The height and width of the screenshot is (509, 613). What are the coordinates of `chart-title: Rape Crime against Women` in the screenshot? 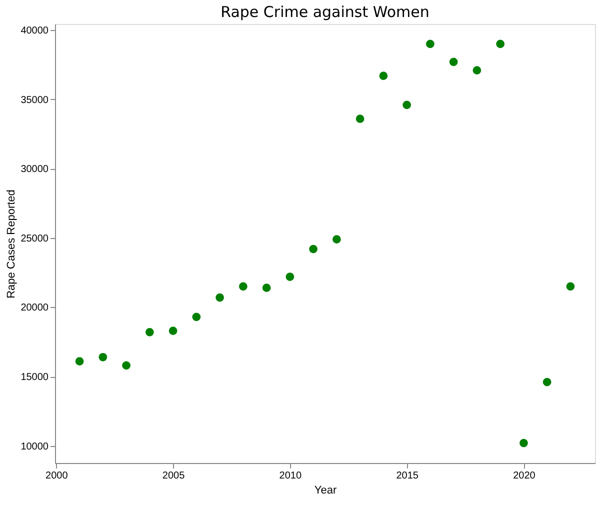 It's located at (325, 12).